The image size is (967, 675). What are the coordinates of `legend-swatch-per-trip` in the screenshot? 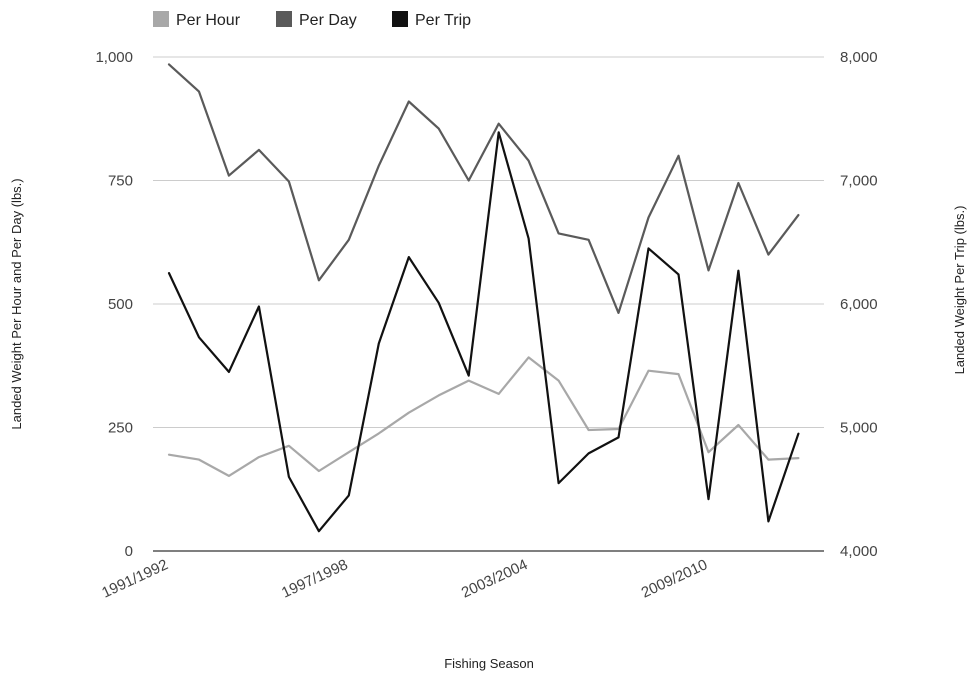 It's located at (400, 19).